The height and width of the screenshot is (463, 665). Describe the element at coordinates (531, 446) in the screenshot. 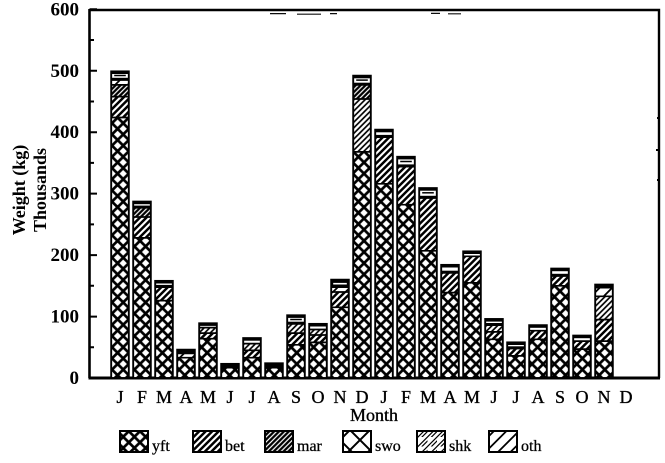

I see `svg-text: oth` at that location.